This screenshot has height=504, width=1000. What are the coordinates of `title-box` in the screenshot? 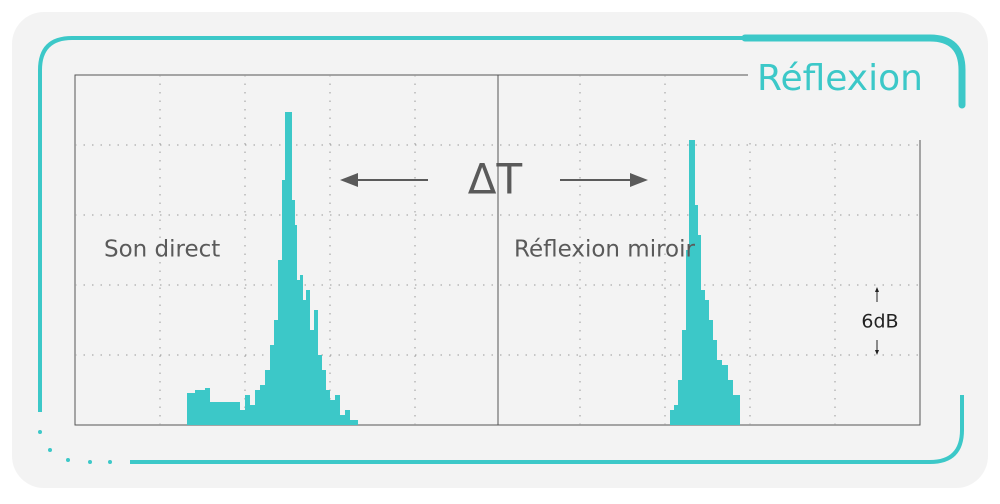 It's located at (838, 95).